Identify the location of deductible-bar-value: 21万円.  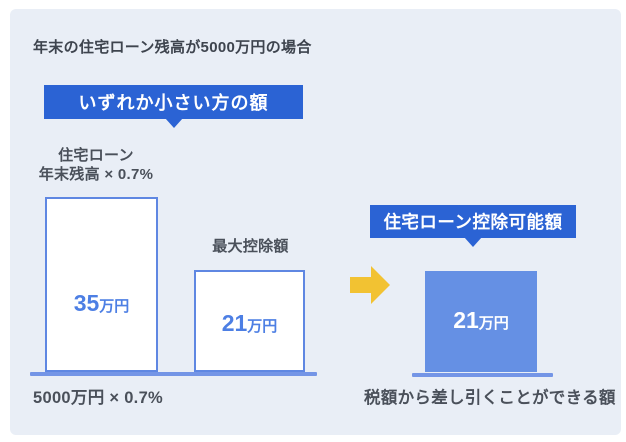
(481, 320).